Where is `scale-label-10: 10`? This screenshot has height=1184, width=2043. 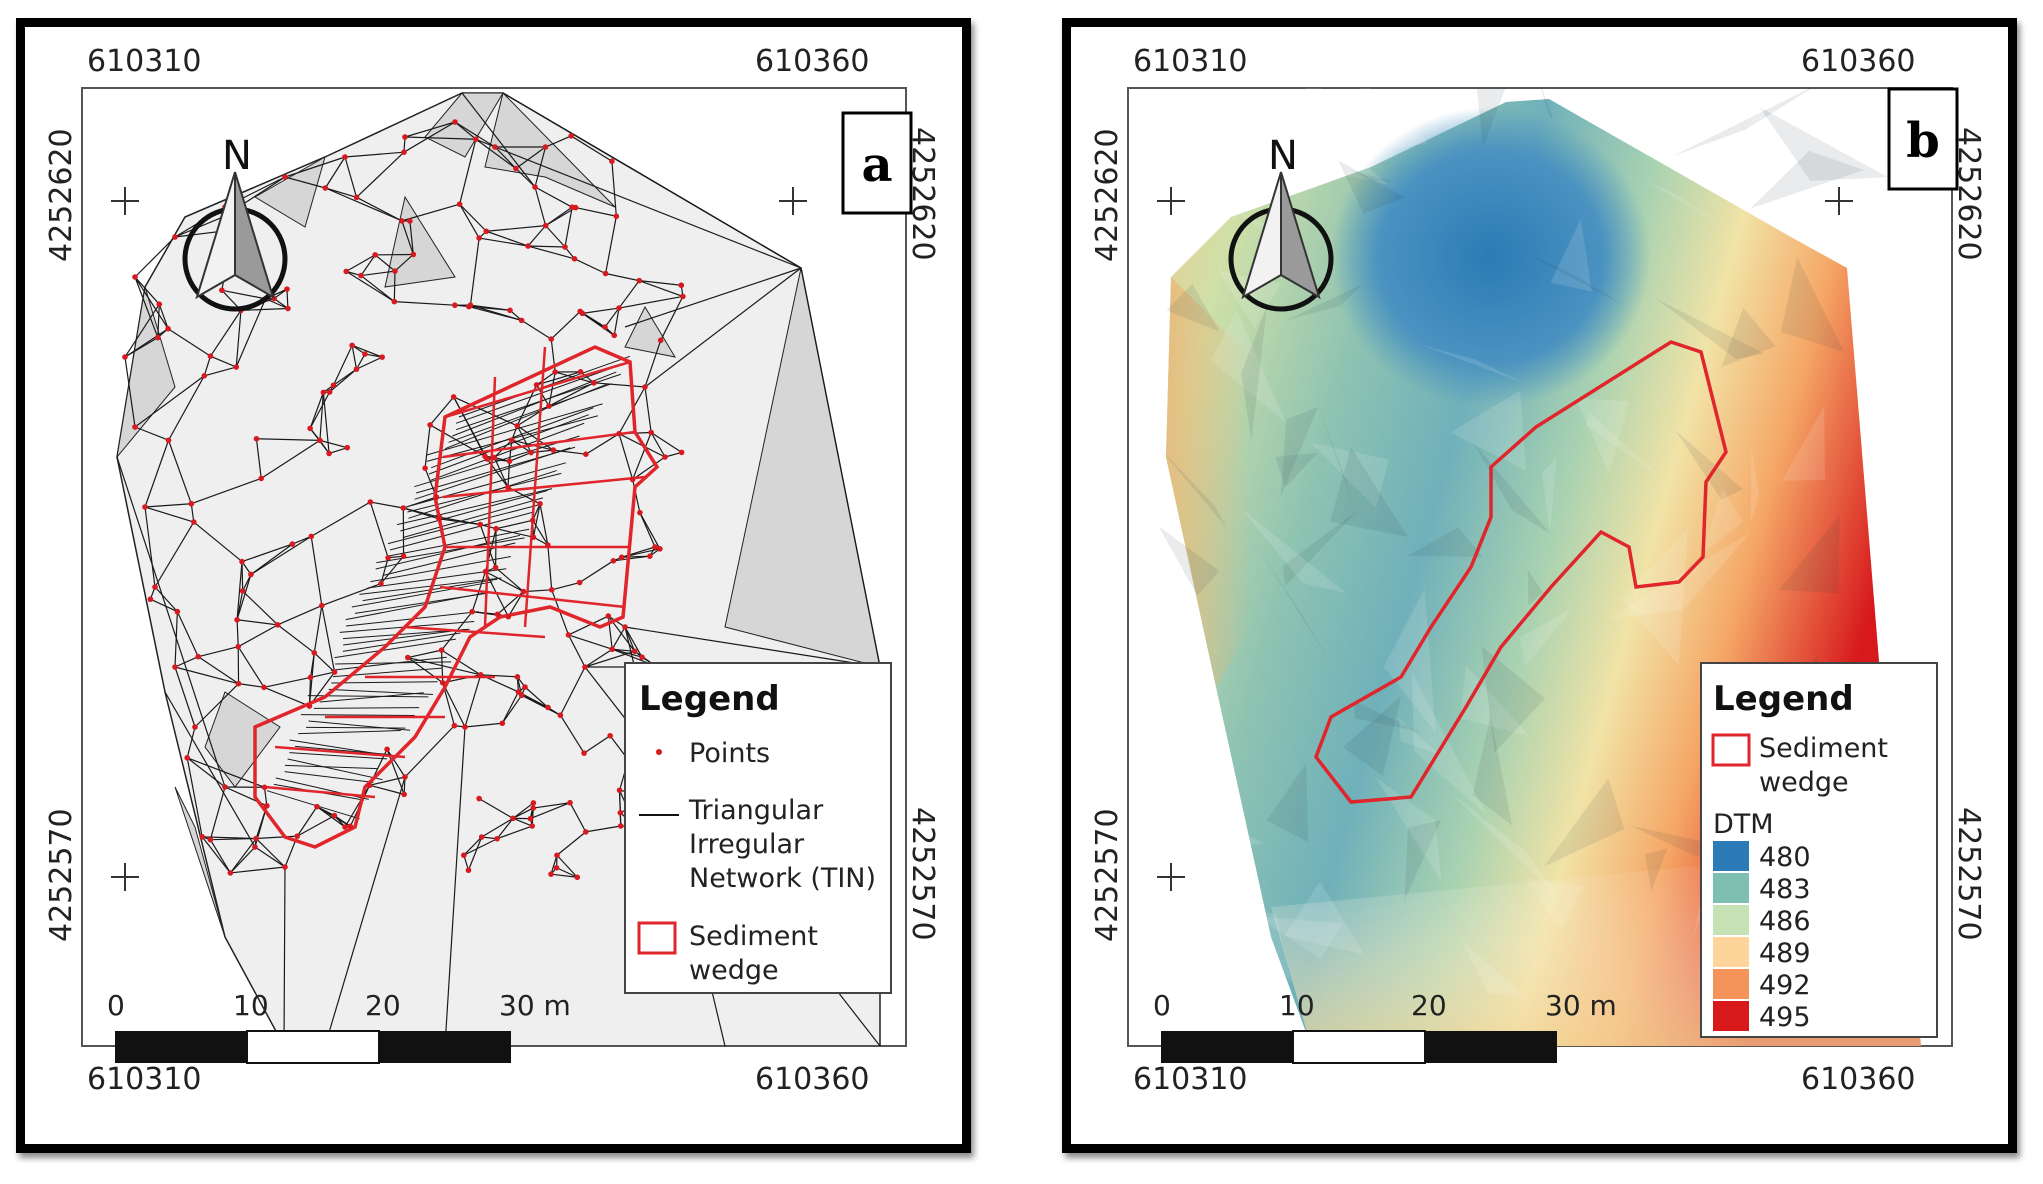 scale-label-10: 10 is located at coordinates (251, 1005).